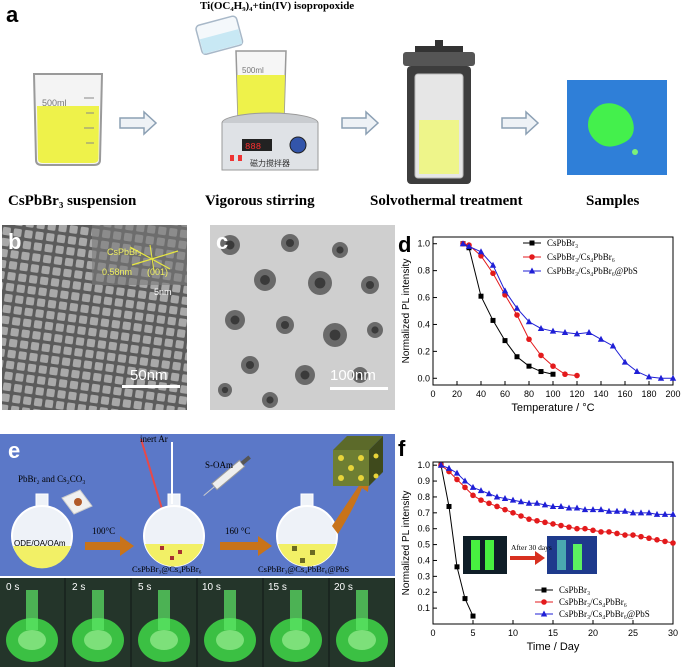 This screenshot has width=685, height=667. Describe the element at coordinates (513, 633) in the screenshot. I see `x-tick-label: 10` at that location.